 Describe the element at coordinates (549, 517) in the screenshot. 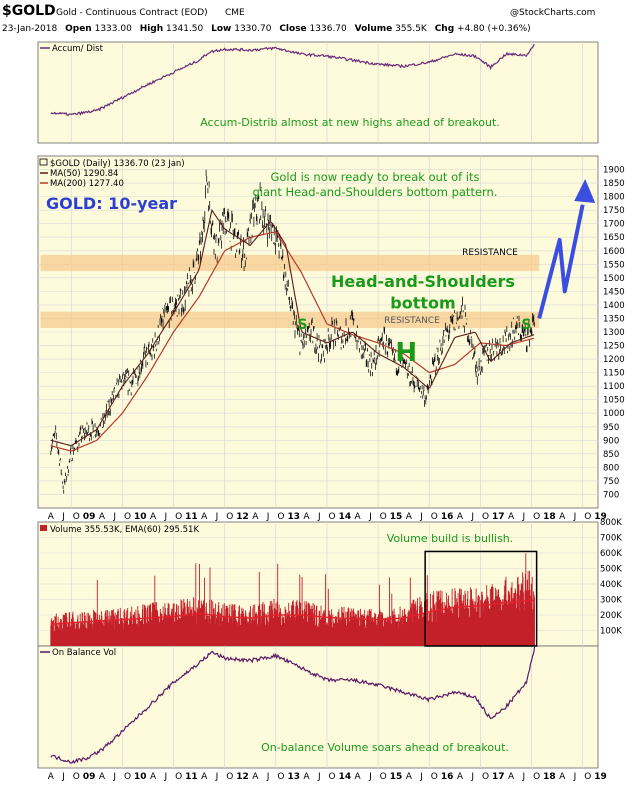

I see `price-axis-xtick-39: 18` at that location.